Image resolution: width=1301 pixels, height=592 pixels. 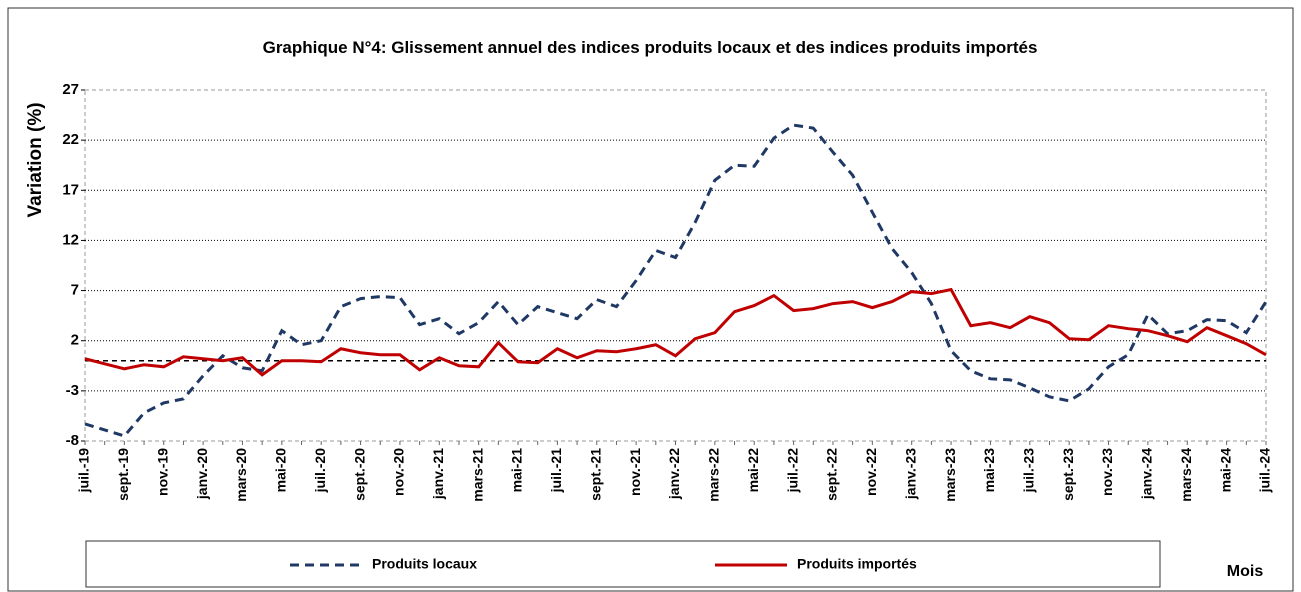 I want to click on x-tick-label: janv.-22, so click(x=674, y=474).